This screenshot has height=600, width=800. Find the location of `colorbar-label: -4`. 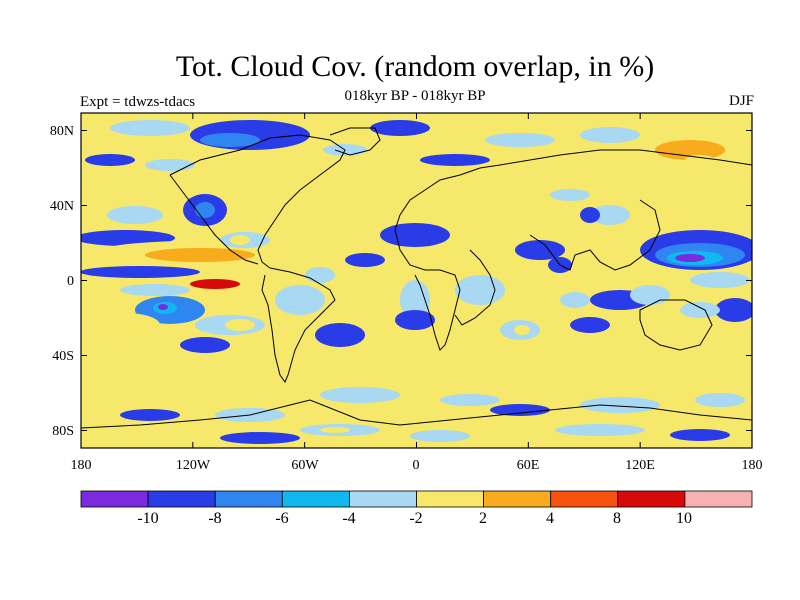

colorbar-label: -4 is located at coordinates (348, 518).